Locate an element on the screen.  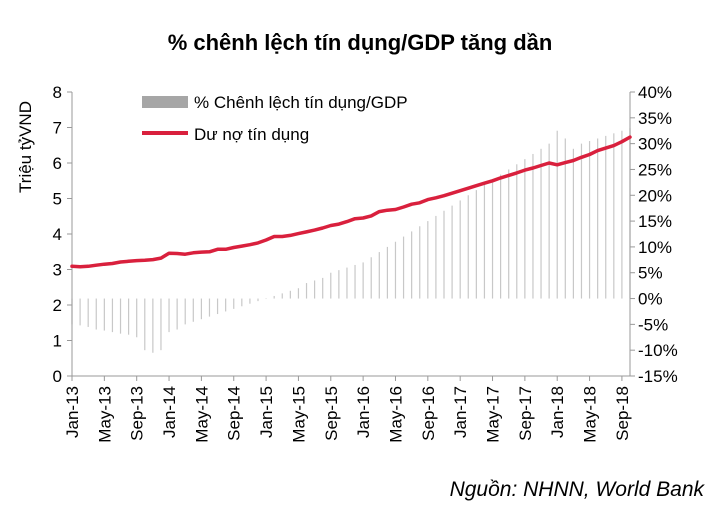
y-tick-label-left: 4 is located at coordinates (57, 234).